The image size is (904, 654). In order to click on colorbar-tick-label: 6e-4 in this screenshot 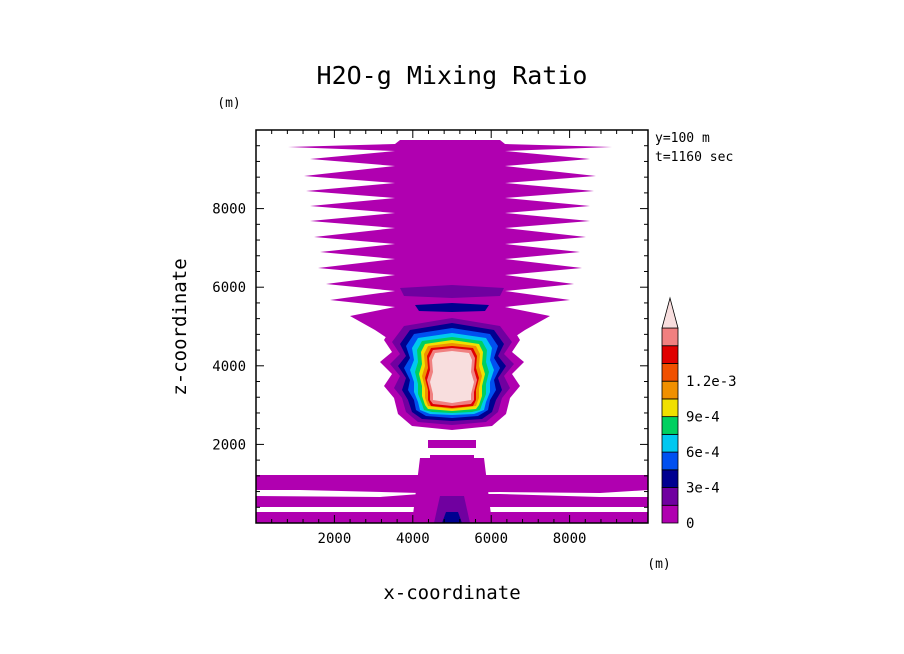, I will do `click(703, 453)`.